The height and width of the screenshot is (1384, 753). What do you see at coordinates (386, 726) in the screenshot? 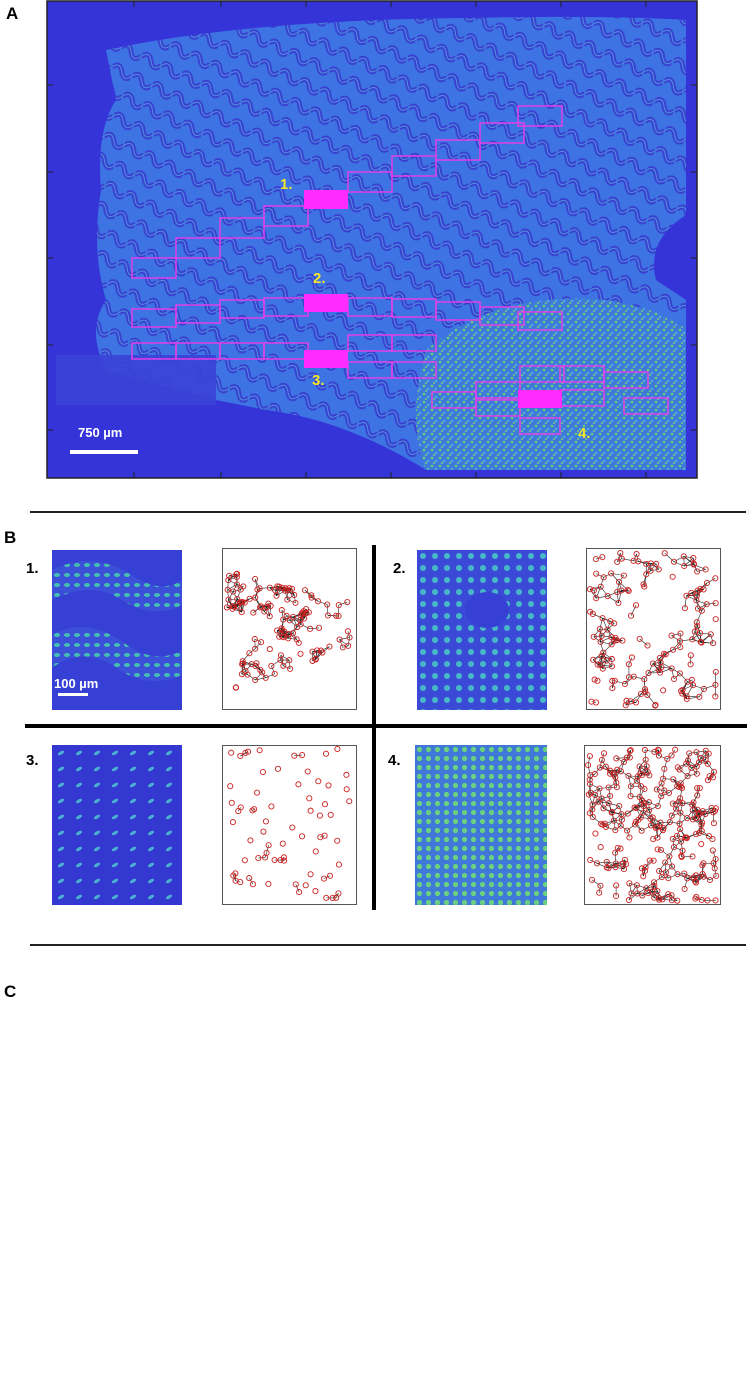
I see `panel-b-horizontal-divider` at bounding box center [386, 726].